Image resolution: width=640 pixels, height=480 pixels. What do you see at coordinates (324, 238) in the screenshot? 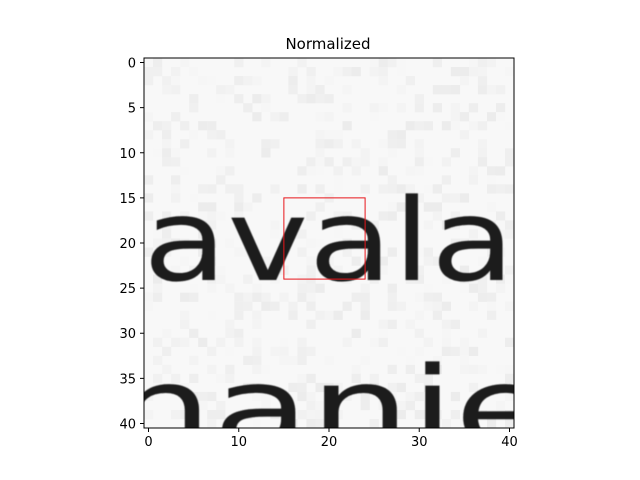
I see `highlight-box` at bounding box center [324, 238].